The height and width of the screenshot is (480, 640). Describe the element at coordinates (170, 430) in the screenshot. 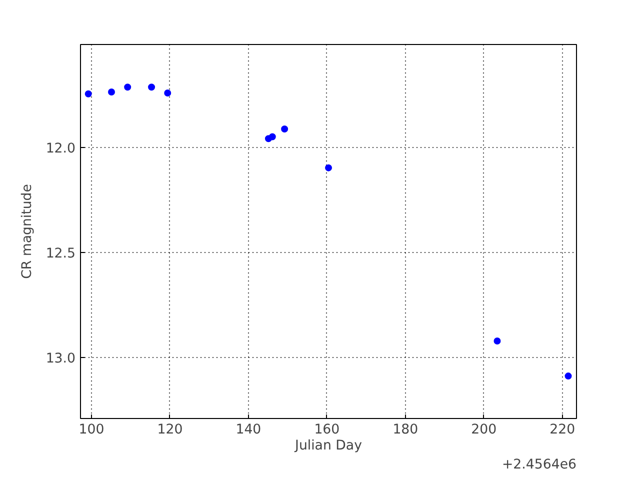

I see `x-tick-label: 120` at that location.